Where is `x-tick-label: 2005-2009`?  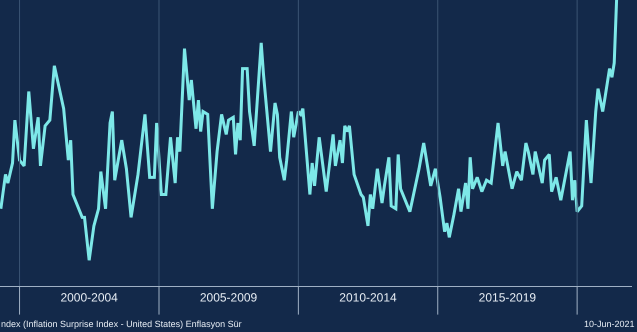 x-tick-label: 2005-2009 is located at coordinates (229, 297).